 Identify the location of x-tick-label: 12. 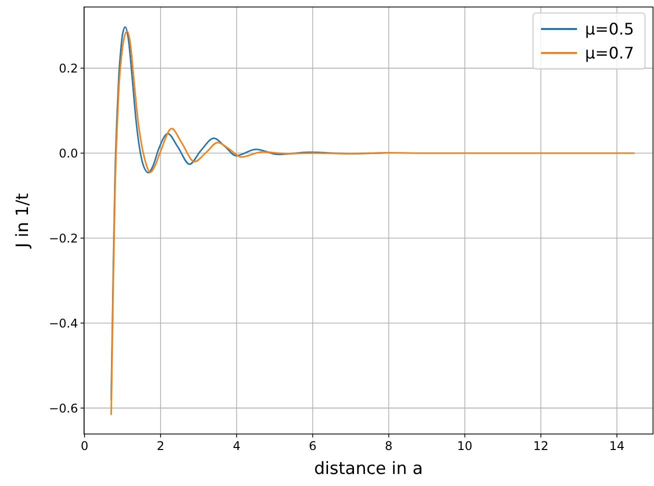
(540, 446).